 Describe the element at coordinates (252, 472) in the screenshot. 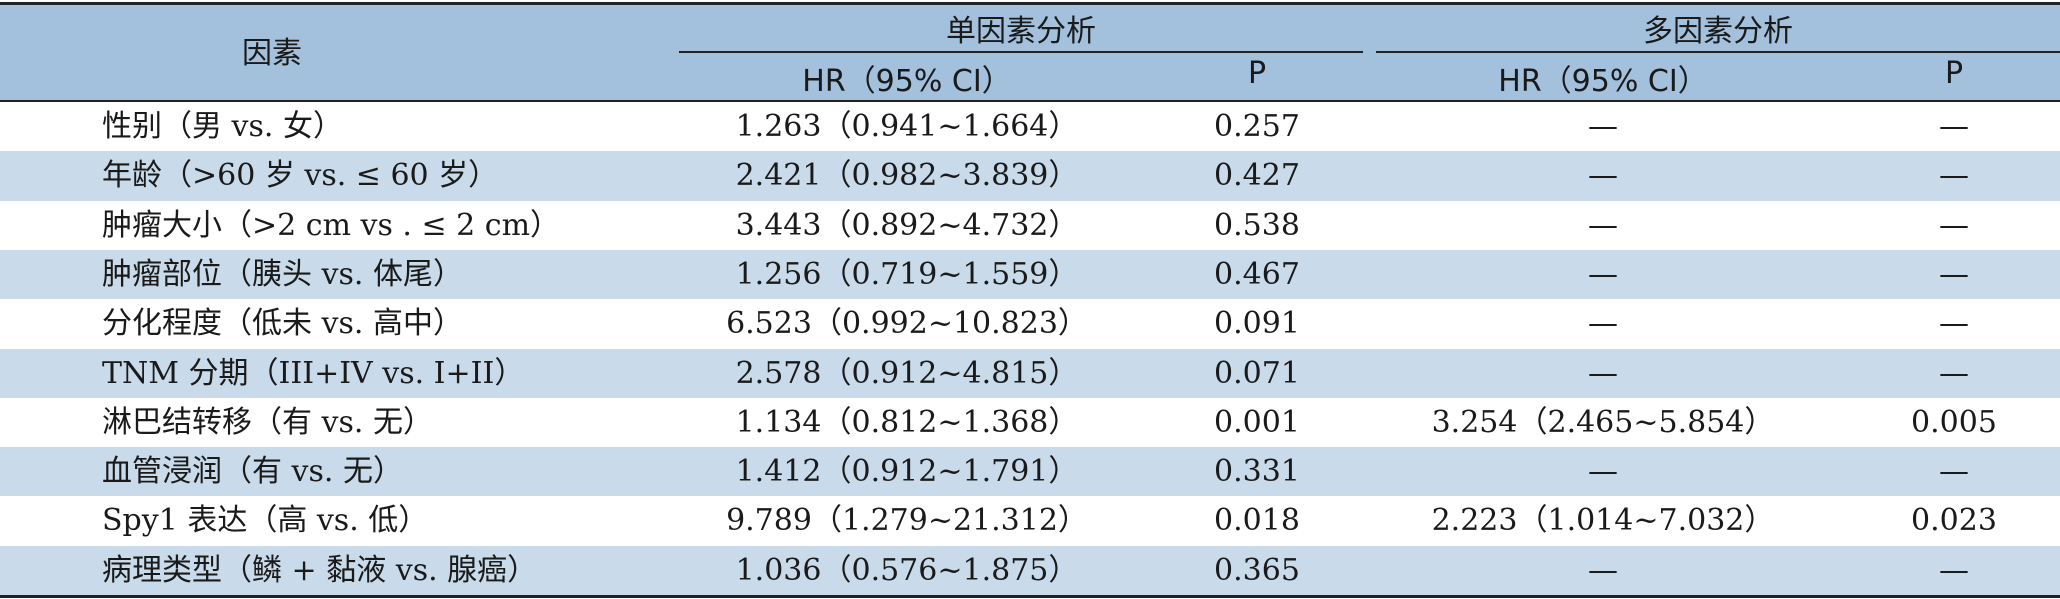

I see `factor-cell: 血管浸润（有 vs. 无）` at that location.